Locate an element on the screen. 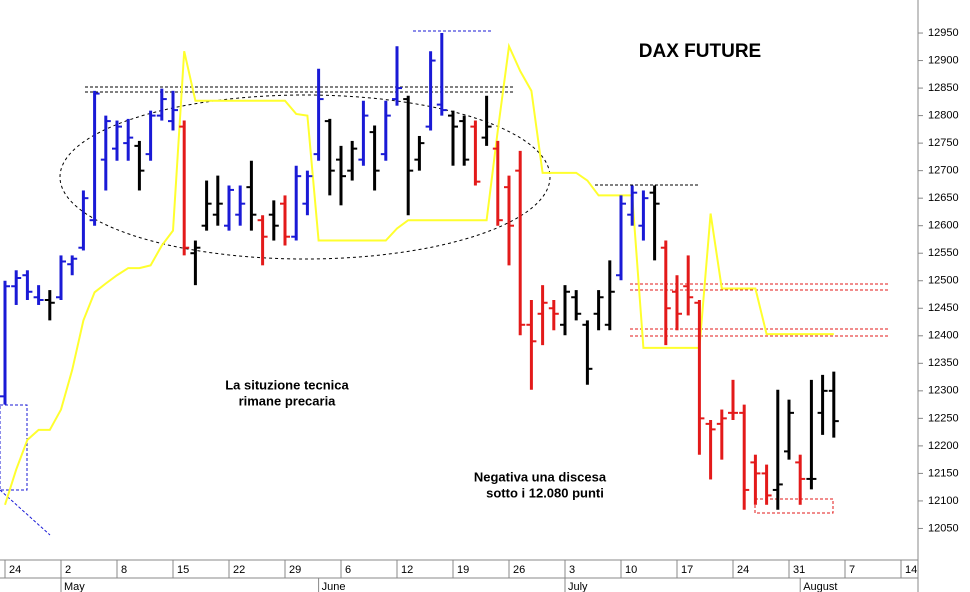  month-label: July is located at coordinates (578, 586).